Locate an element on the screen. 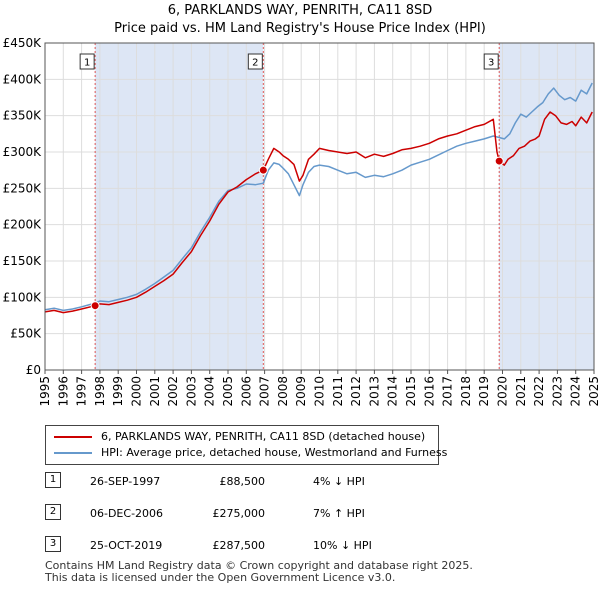  x-tick-label: 2011 is located at coordinates (338, 391).